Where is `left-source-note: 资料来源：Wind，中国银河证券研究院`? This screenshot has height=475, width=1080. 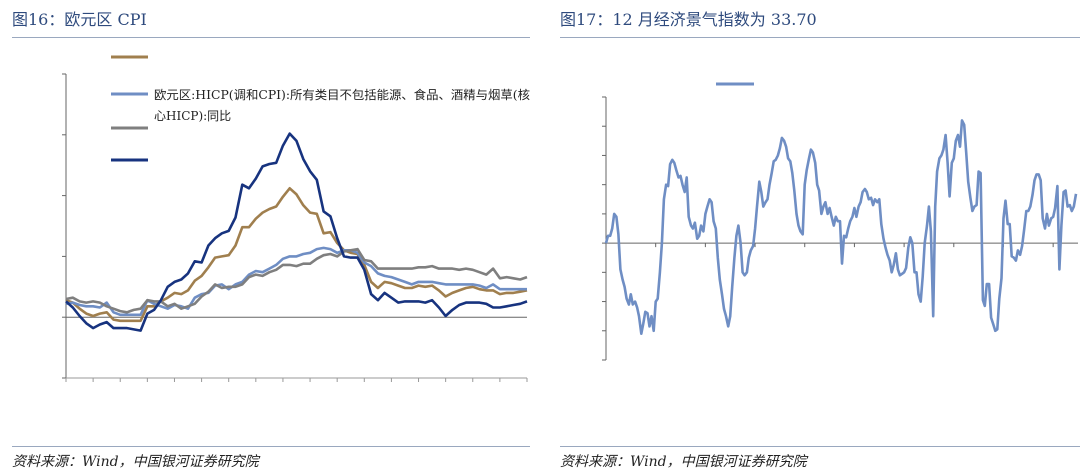 left-source-note: 资料来源：Wind，中国银河证券研究院 is located at coordinates (135, 462).